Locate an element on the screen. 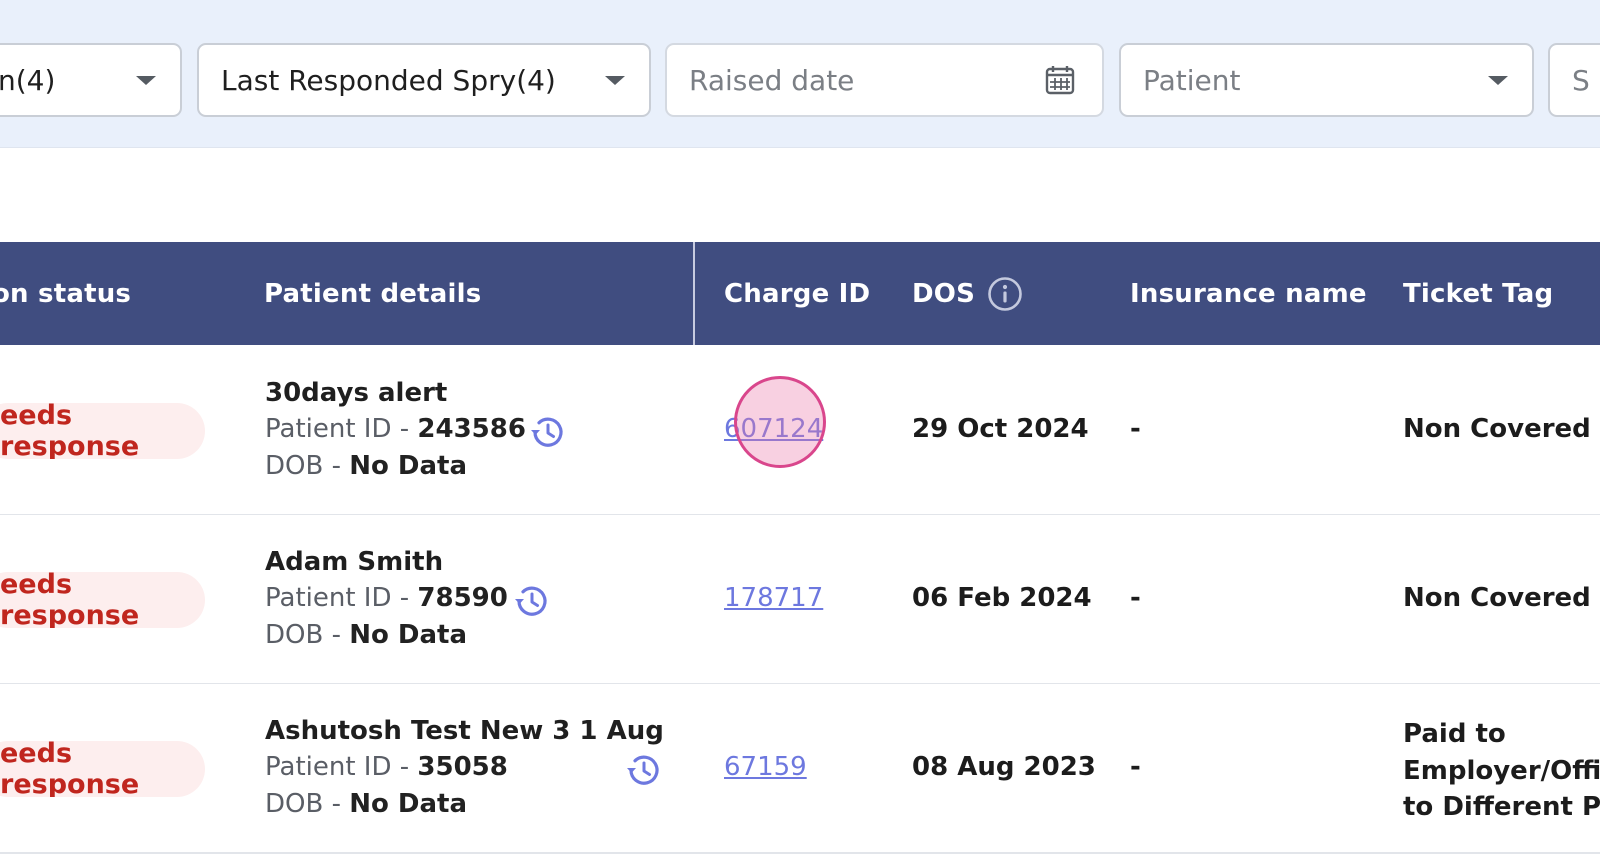  last-responded-filter-dropdown: Last Responded Spry(4) is located at coordinates (424, 80).